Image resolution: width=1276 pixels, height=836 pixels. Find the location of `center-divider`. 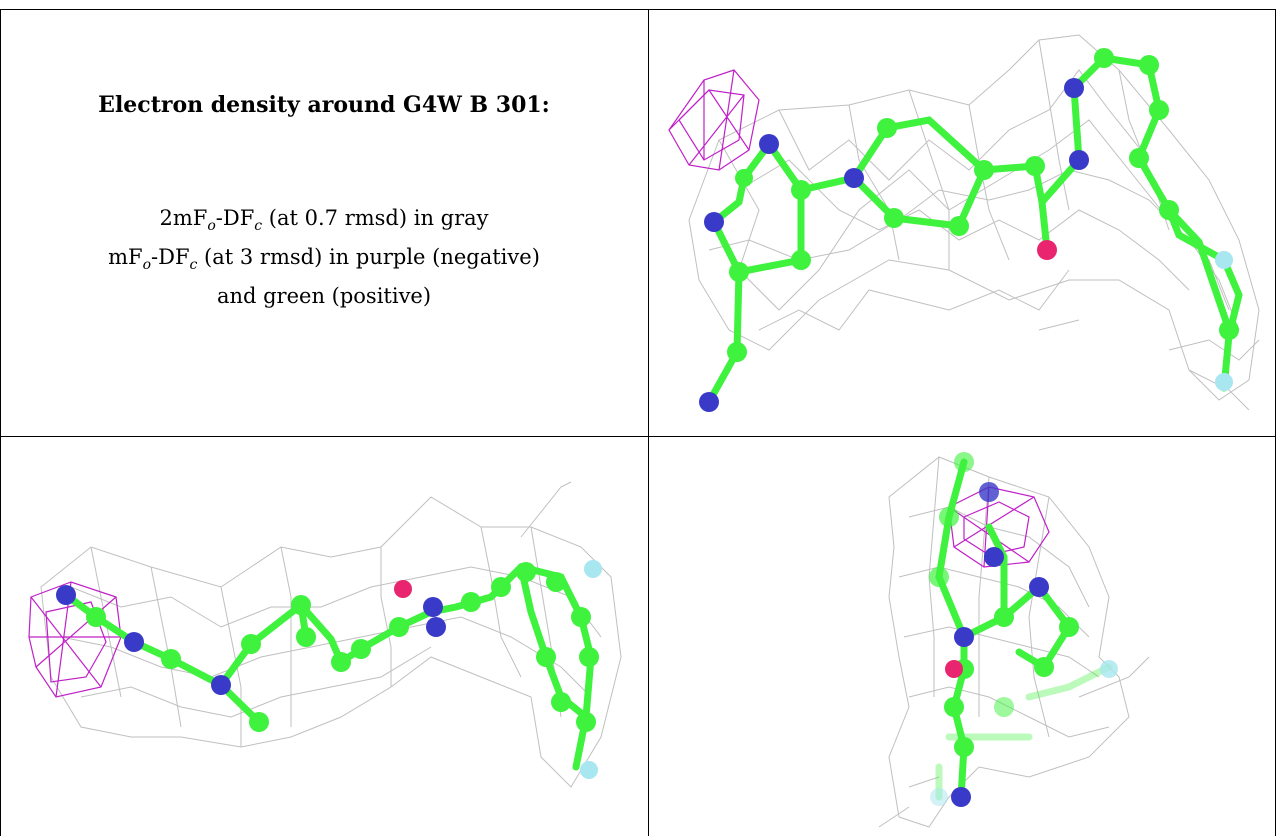

center-divider is located at coordinates (648, 422).